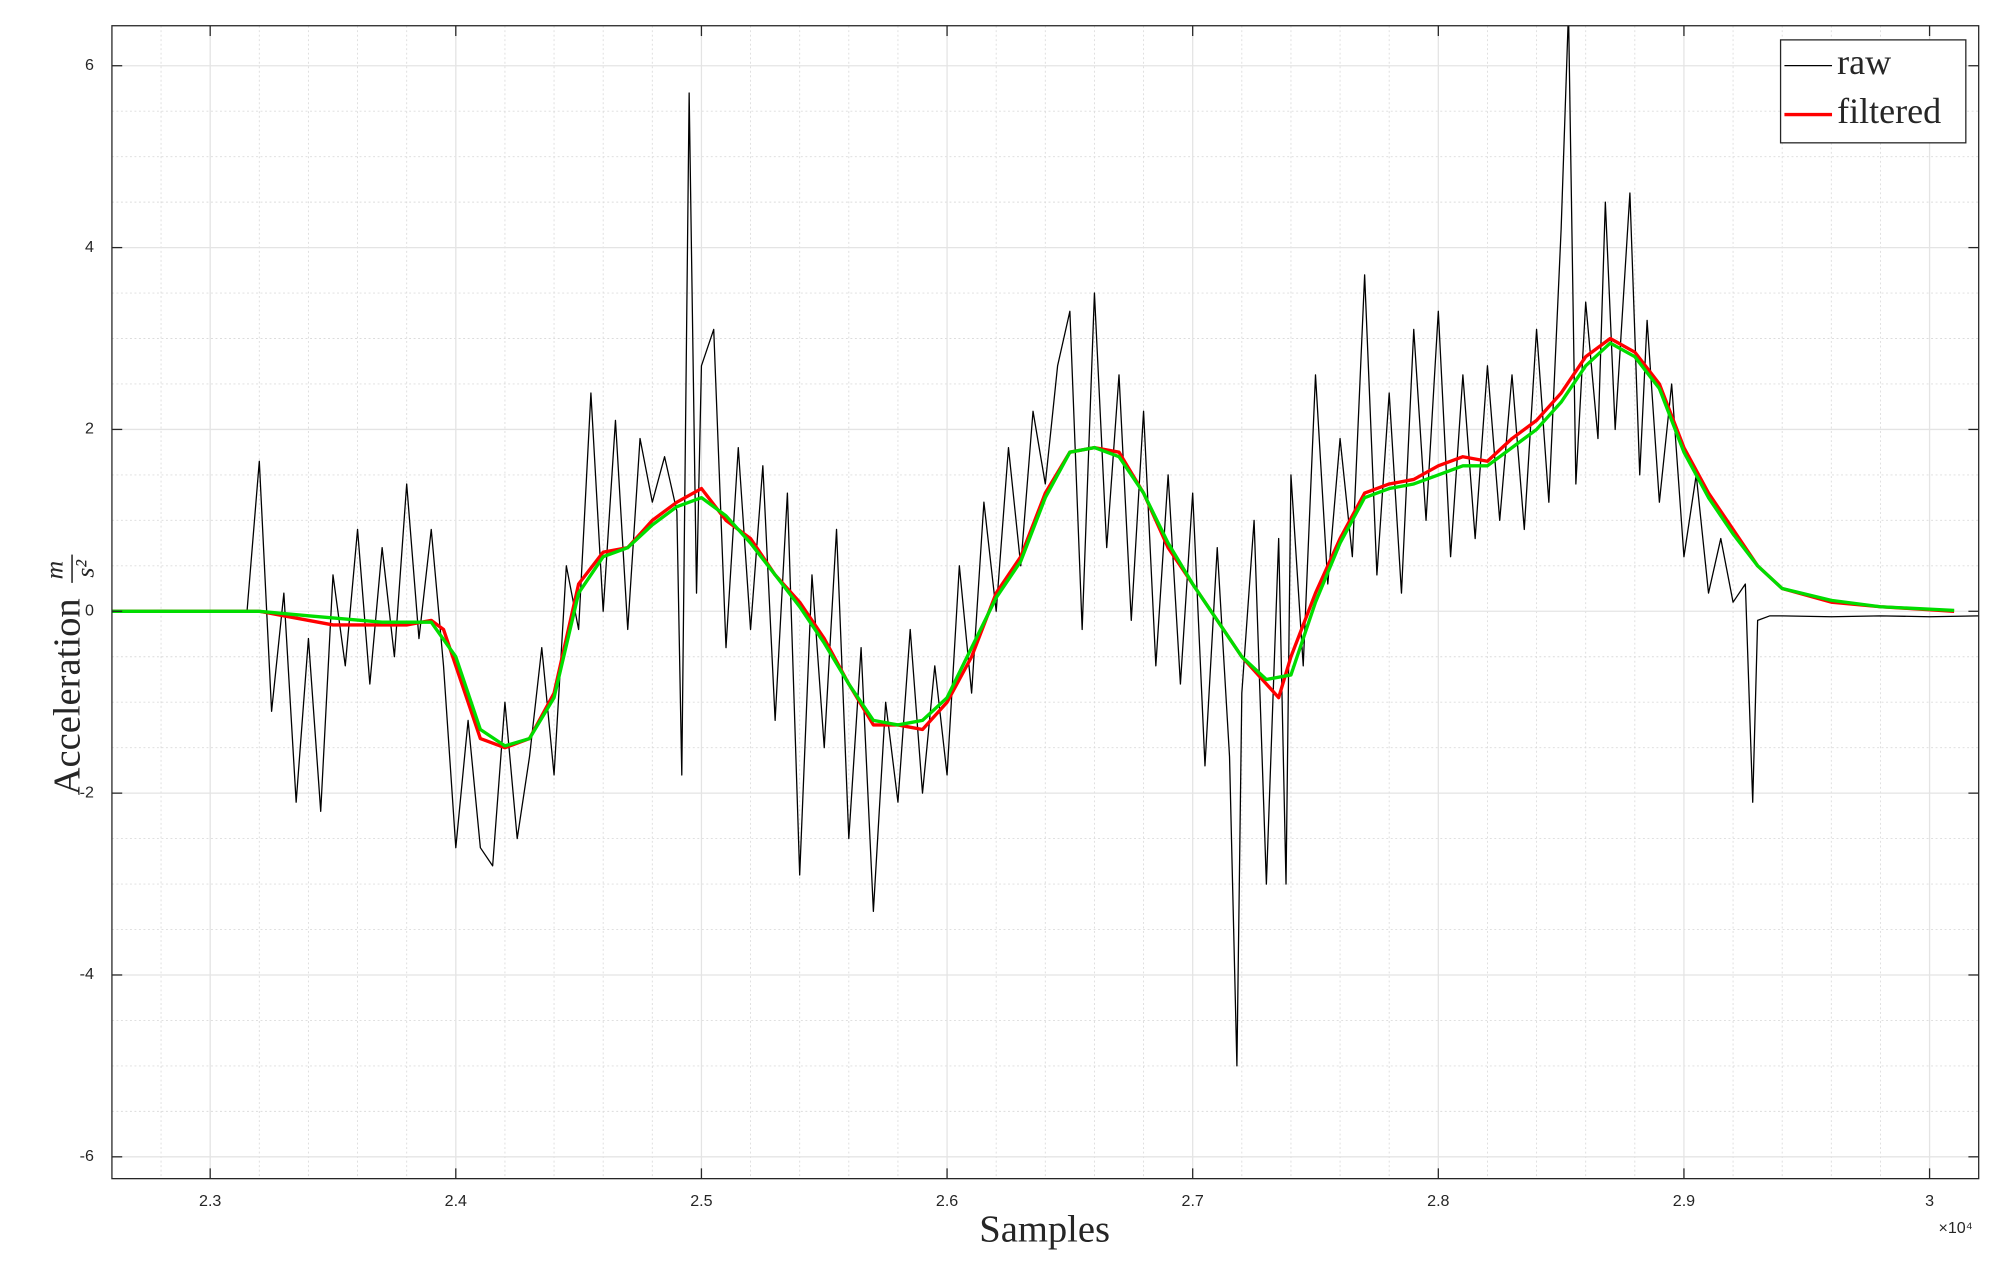 This screenshot has width=2007, height=1261. Describe the element at coordinates (1044, 1230) in the screenshot. I see `x-axis-label: Samples` at that location.